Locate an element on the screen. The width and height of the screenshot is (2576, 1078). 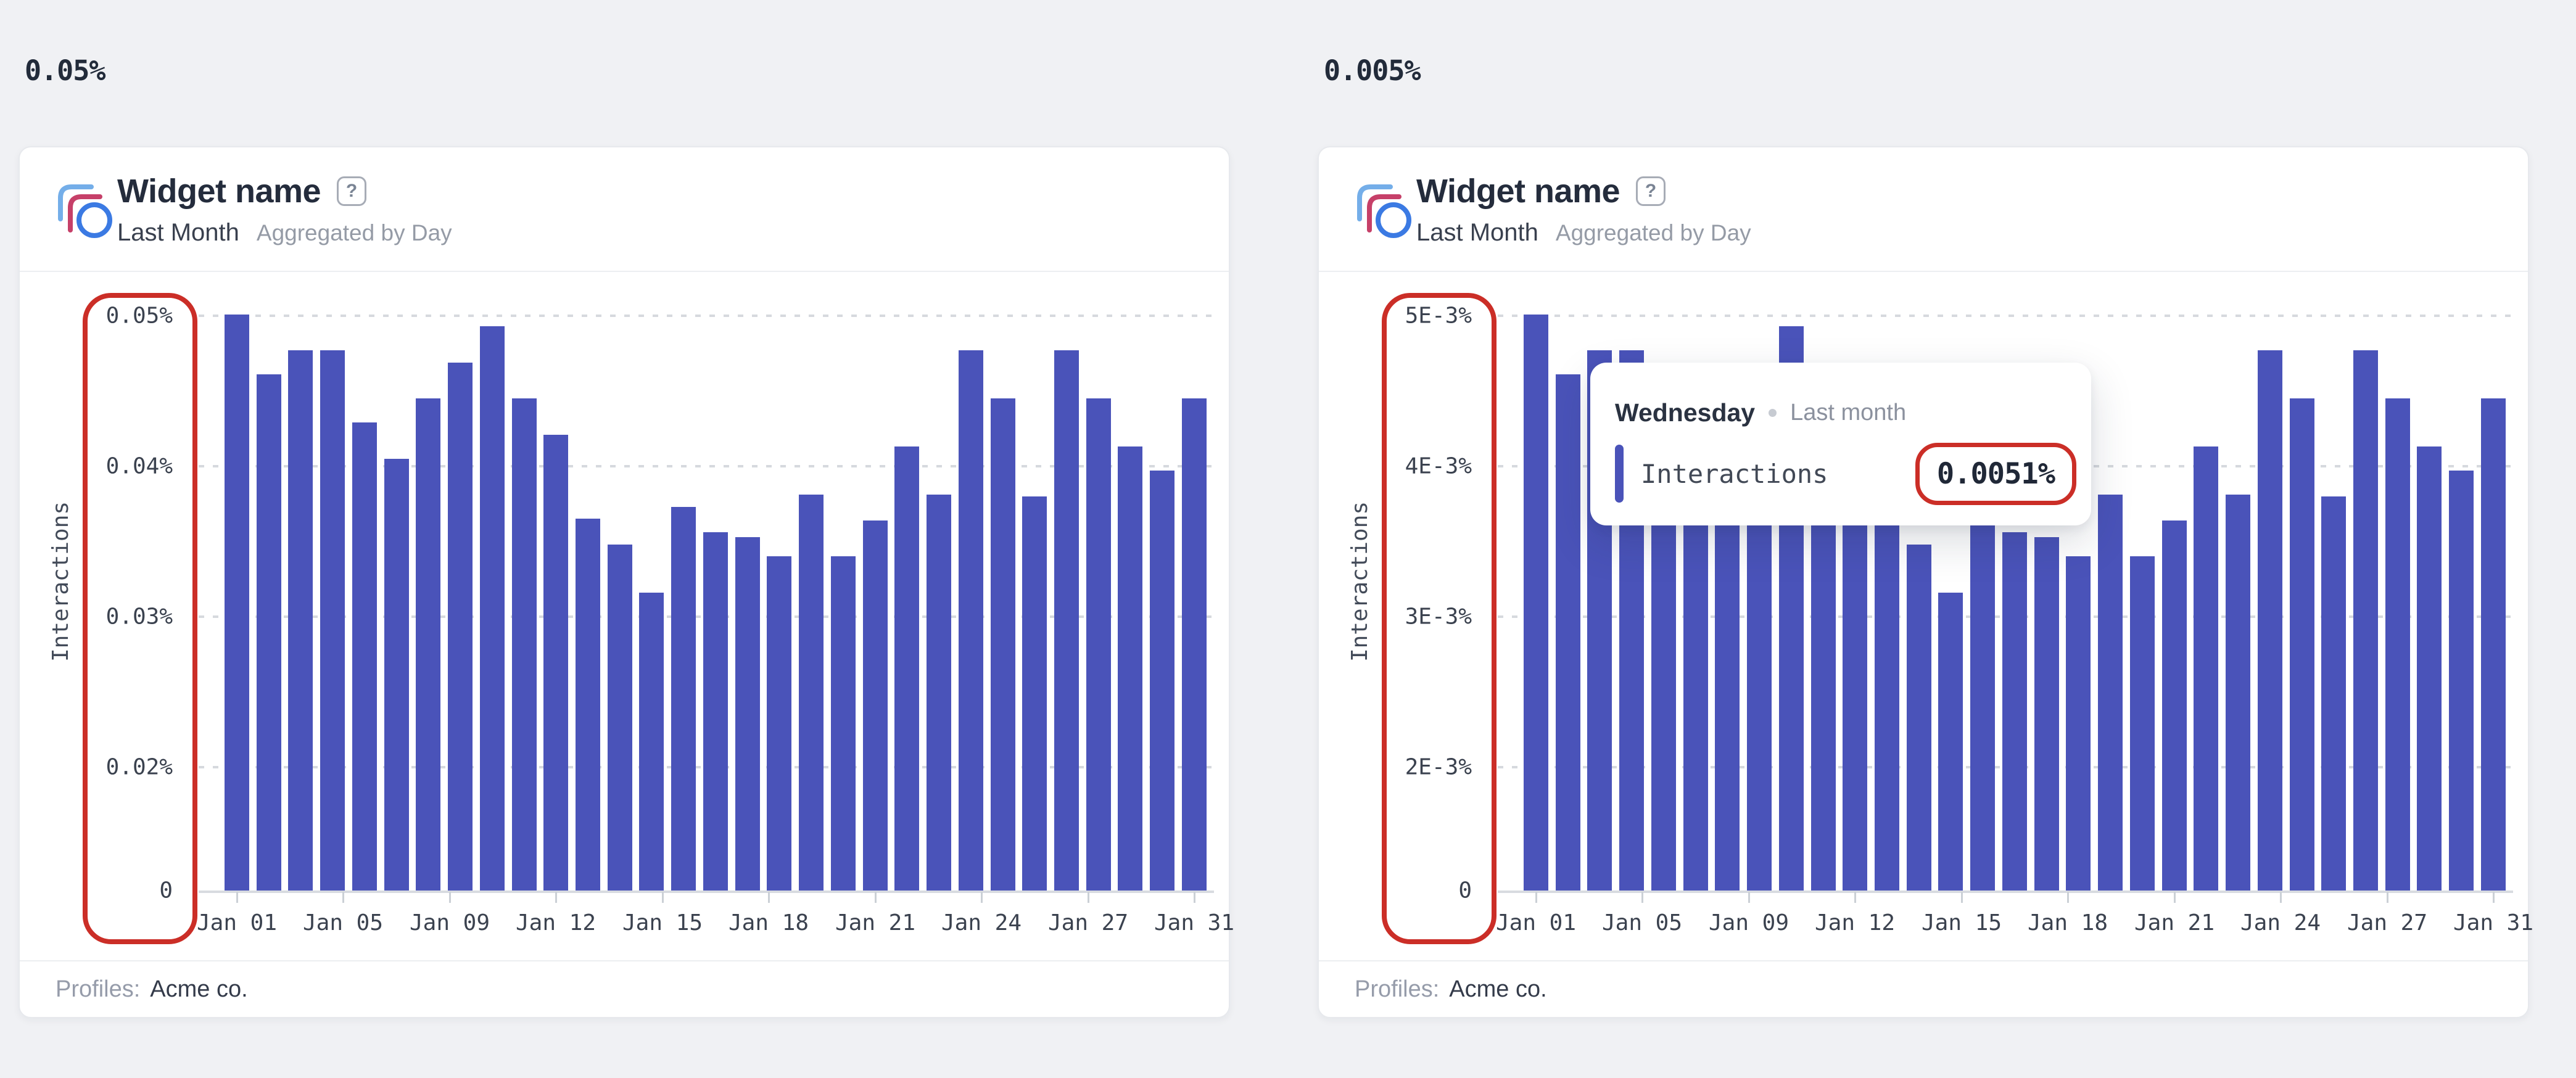
y-tick-label: 0 is located at coordinates (1465, 890).